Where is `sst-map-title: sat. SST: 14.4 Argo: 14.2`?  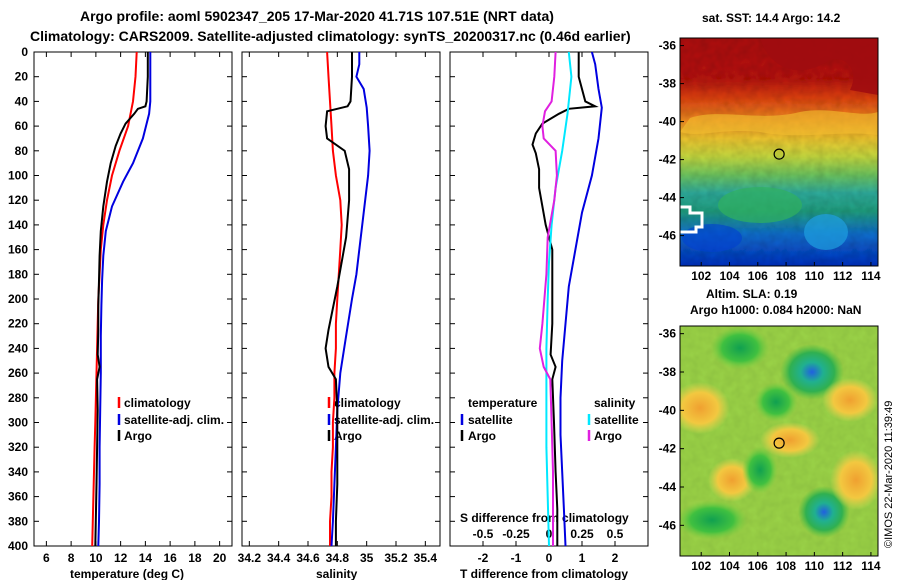
sst-map-title: sat. SST: 14.4 Argo: 14.2 is located at coordinates (771, 18).